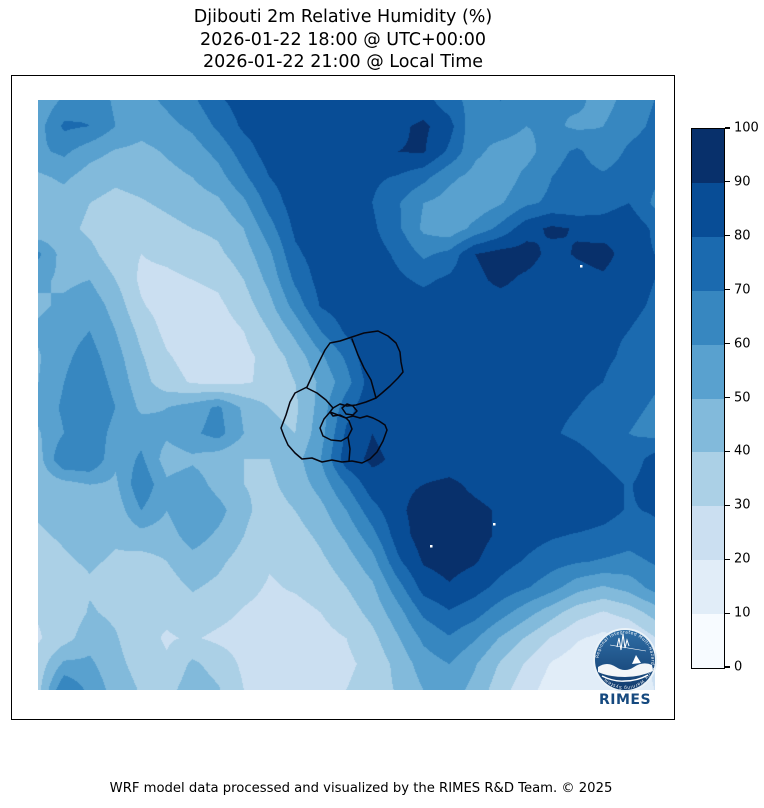 The width and height of the screenshot is (764, 808). I want to click on seismograph-icon, so click(623, 642).